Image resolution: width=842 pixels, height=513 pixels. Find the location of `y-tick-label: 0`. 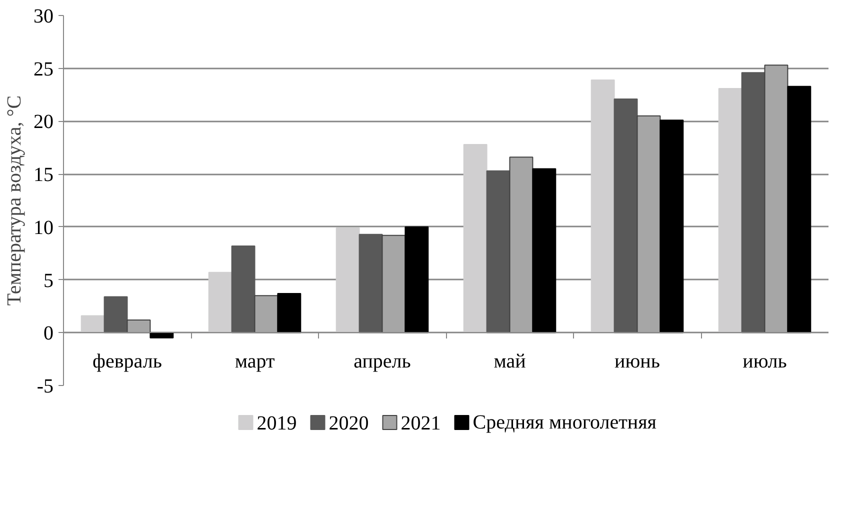

y-tick-label: 0 is located at coordinates (49, 333).